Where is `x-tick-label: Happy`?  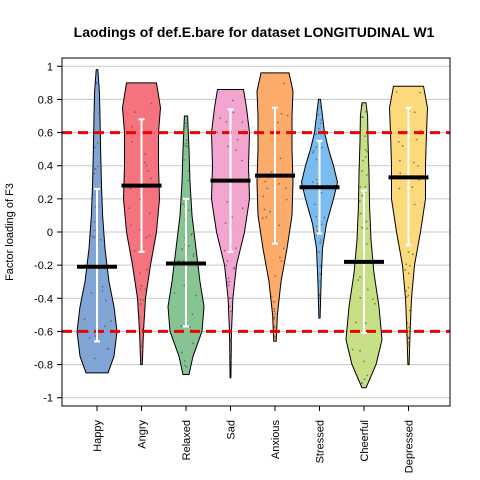
x-tick-label: Happy is located at coordinates (98, 436).